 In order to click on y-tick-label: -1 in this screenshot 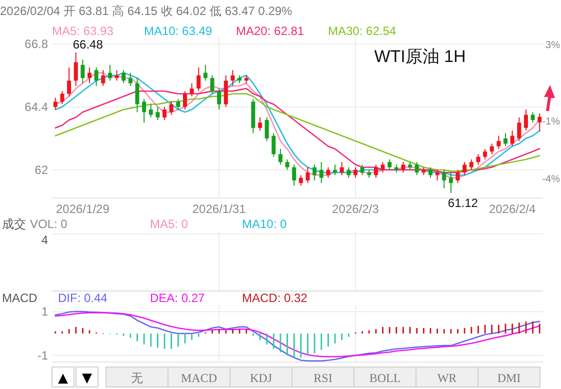, I will do `click(42, 355)`.